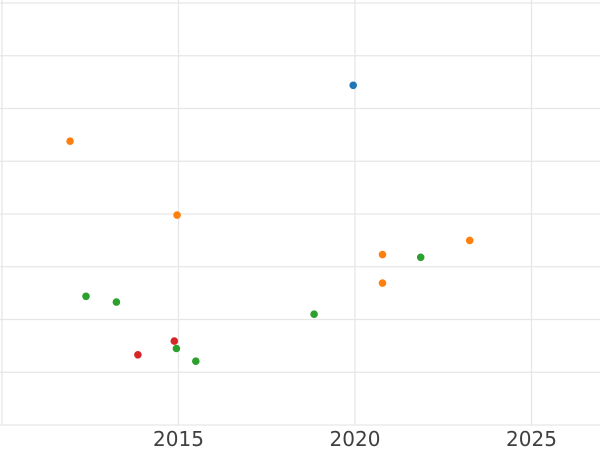 The height and width of the screenshot is (450, 600). Describe the element at coordinates (178, 438) in the screenshot. I see `x-tick-label: 2015` at that location.